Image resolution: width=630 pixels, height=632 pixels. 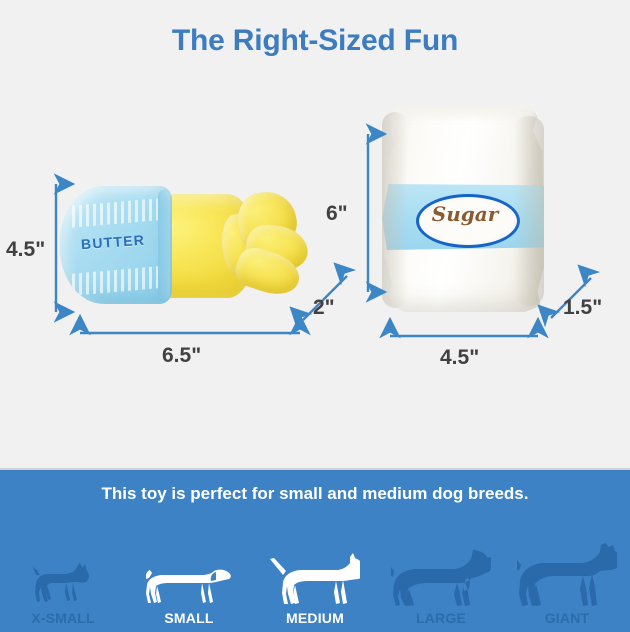 What do you see at coordinates (324, 307) in the screenshot?
I see `butter-depth-label: 2"` at bounding box center [324, 307].